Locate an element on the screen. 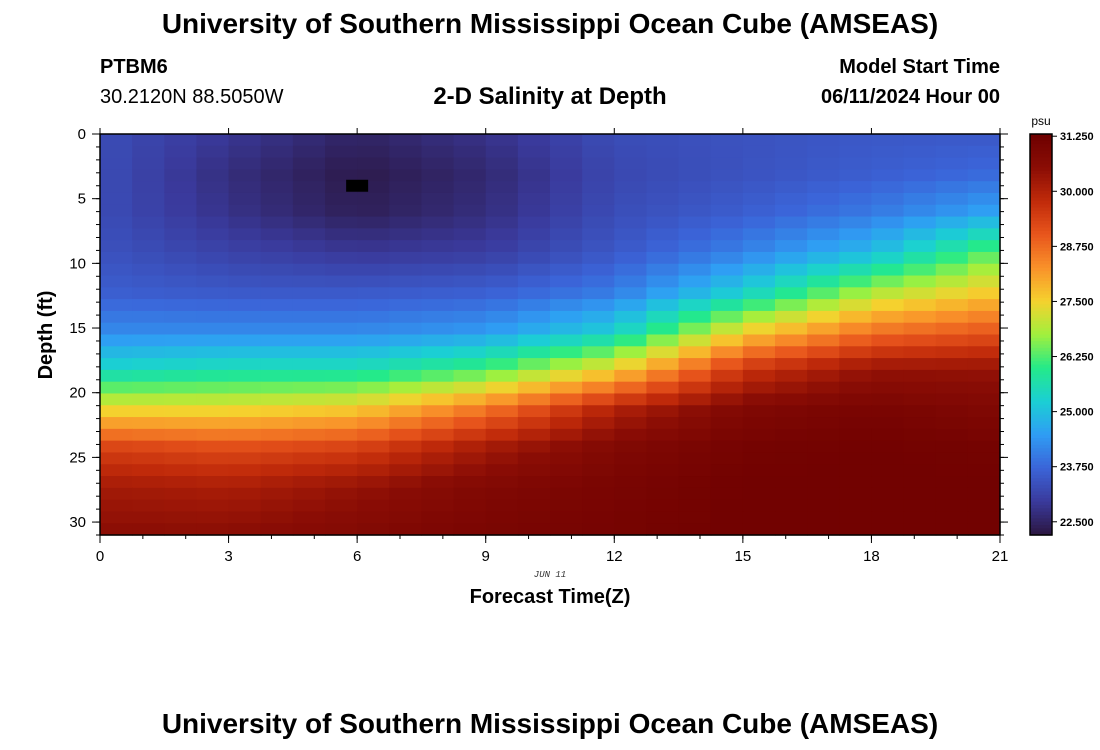 The width and height of the screenshot is (1100, 750). chart-title: 2-D Salinity at Depth is located at coordinates (550, 96).